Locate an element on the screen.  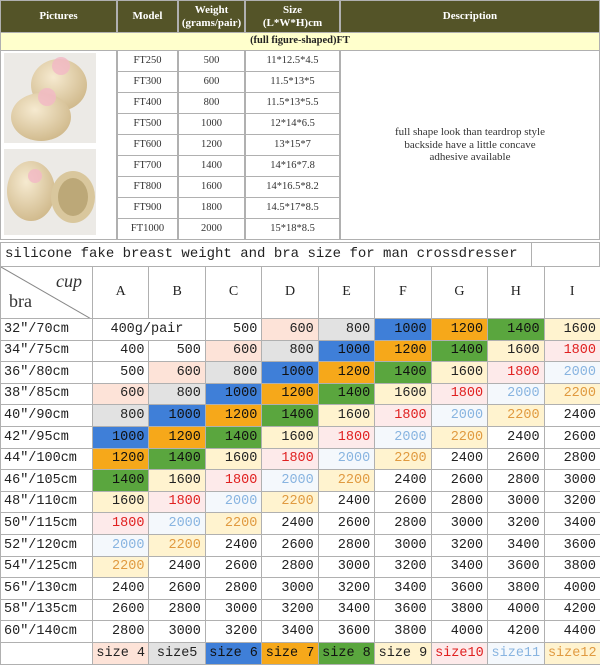
subheader: (full figure-shaped)FT is located at coordinates (300, 41).